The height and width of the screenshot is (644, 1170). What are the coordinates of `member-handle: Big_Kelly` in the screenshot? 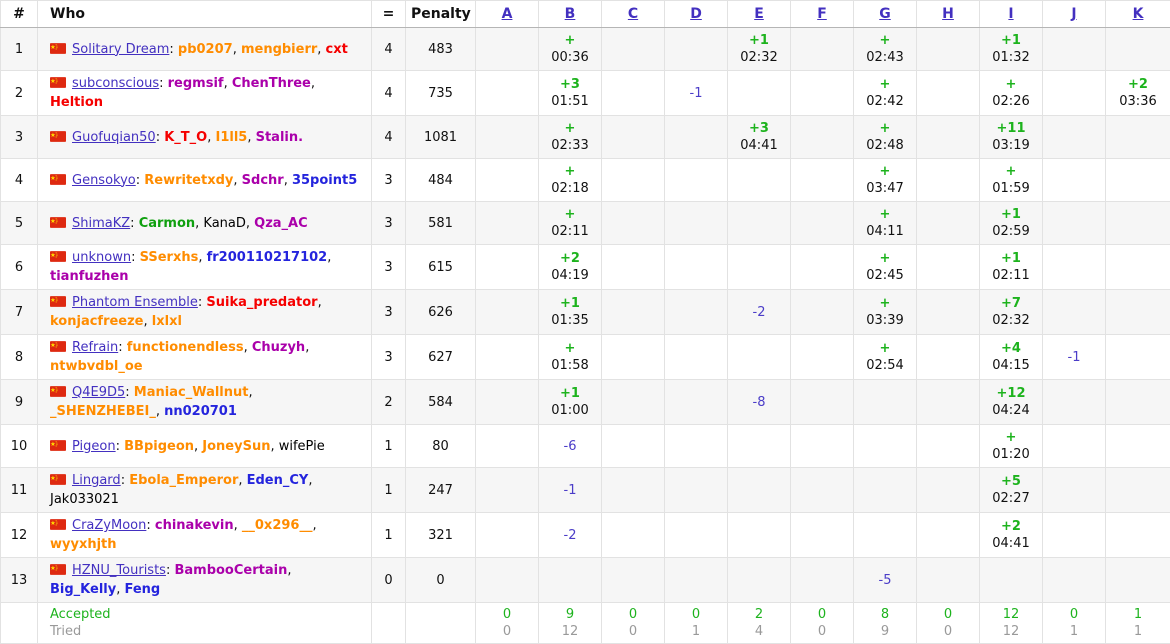 It's located at (83, 589).